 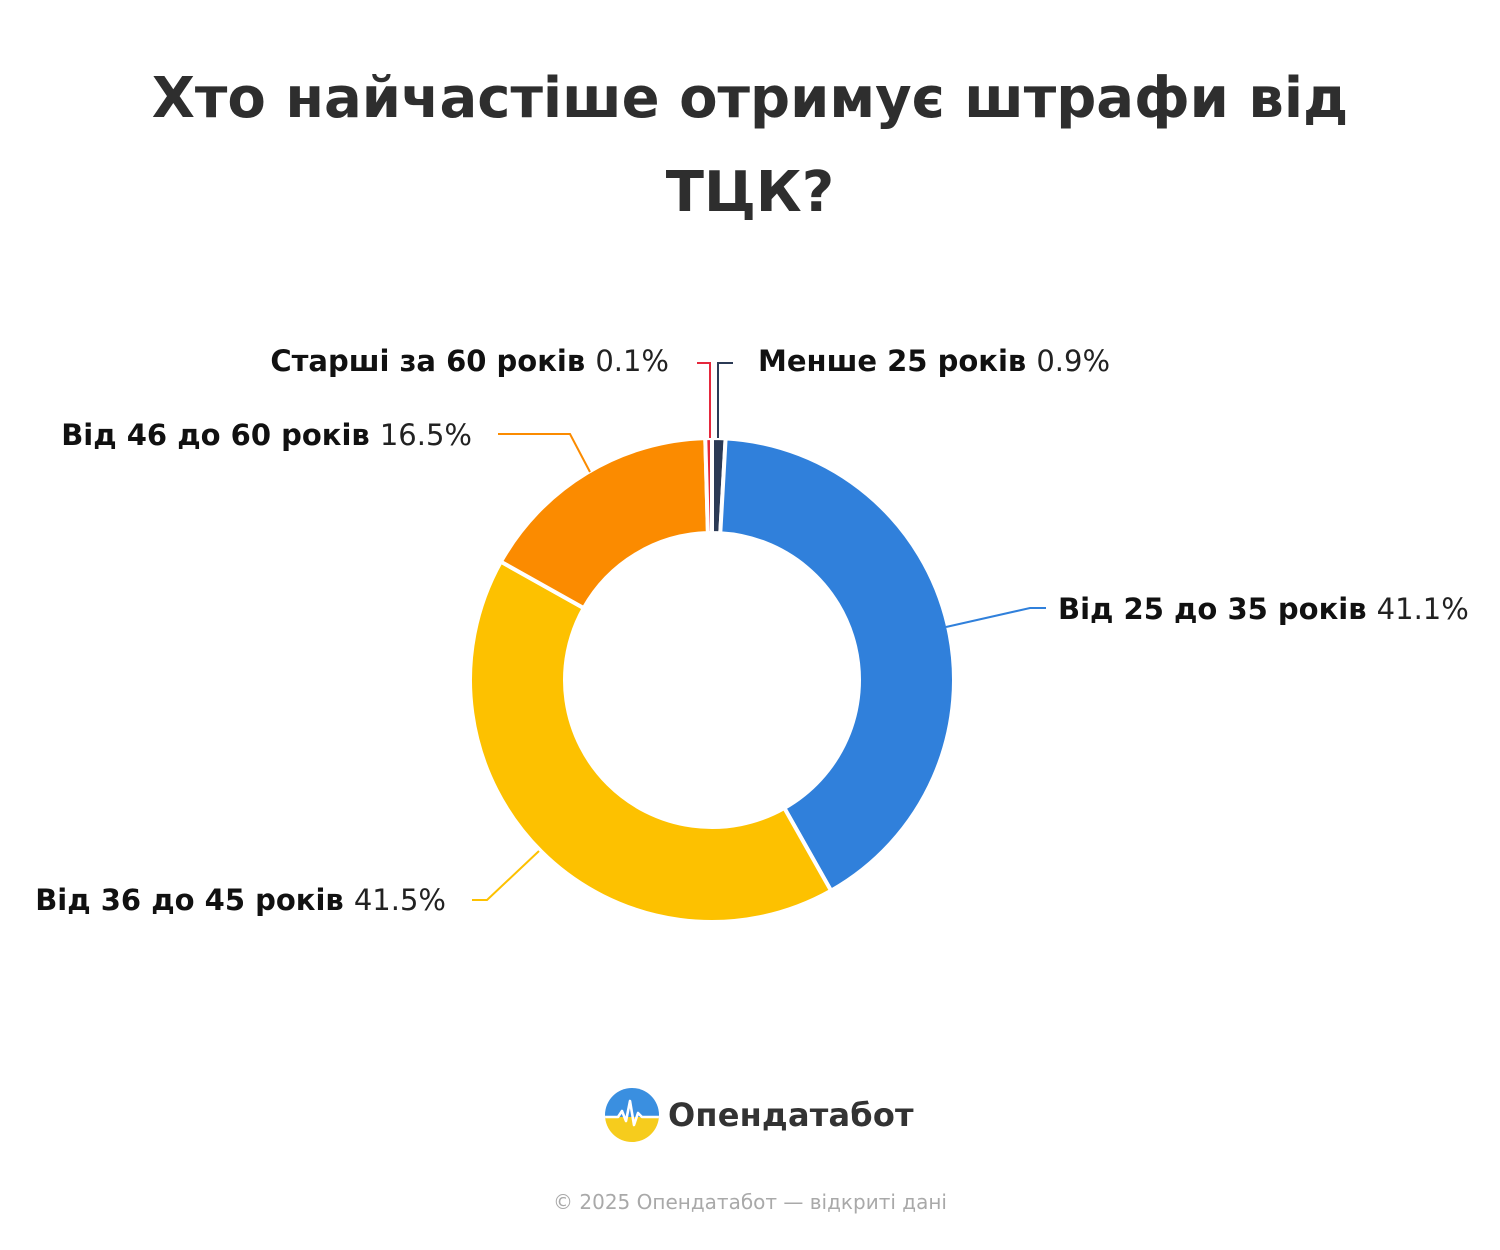 I want to click on leader-line-старші-за-60-років, so click(x=704, y=400).